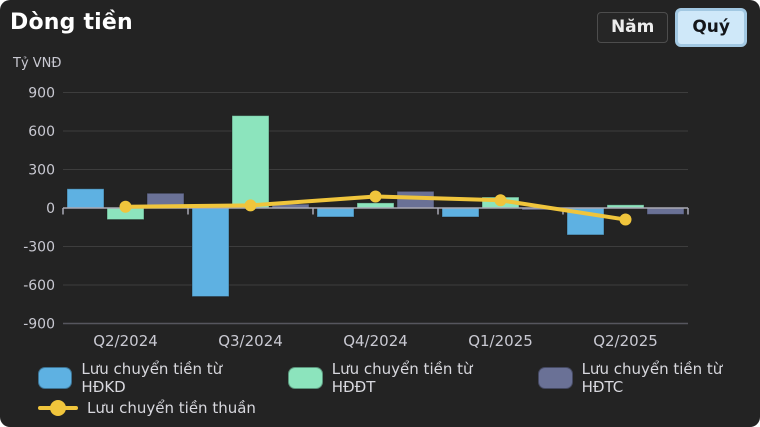 The height and width of the screenshot is (427, 760). Describe the element at coordinates (305, 378) in the screenshot. I see `hddt-swatch-icon` at that location.